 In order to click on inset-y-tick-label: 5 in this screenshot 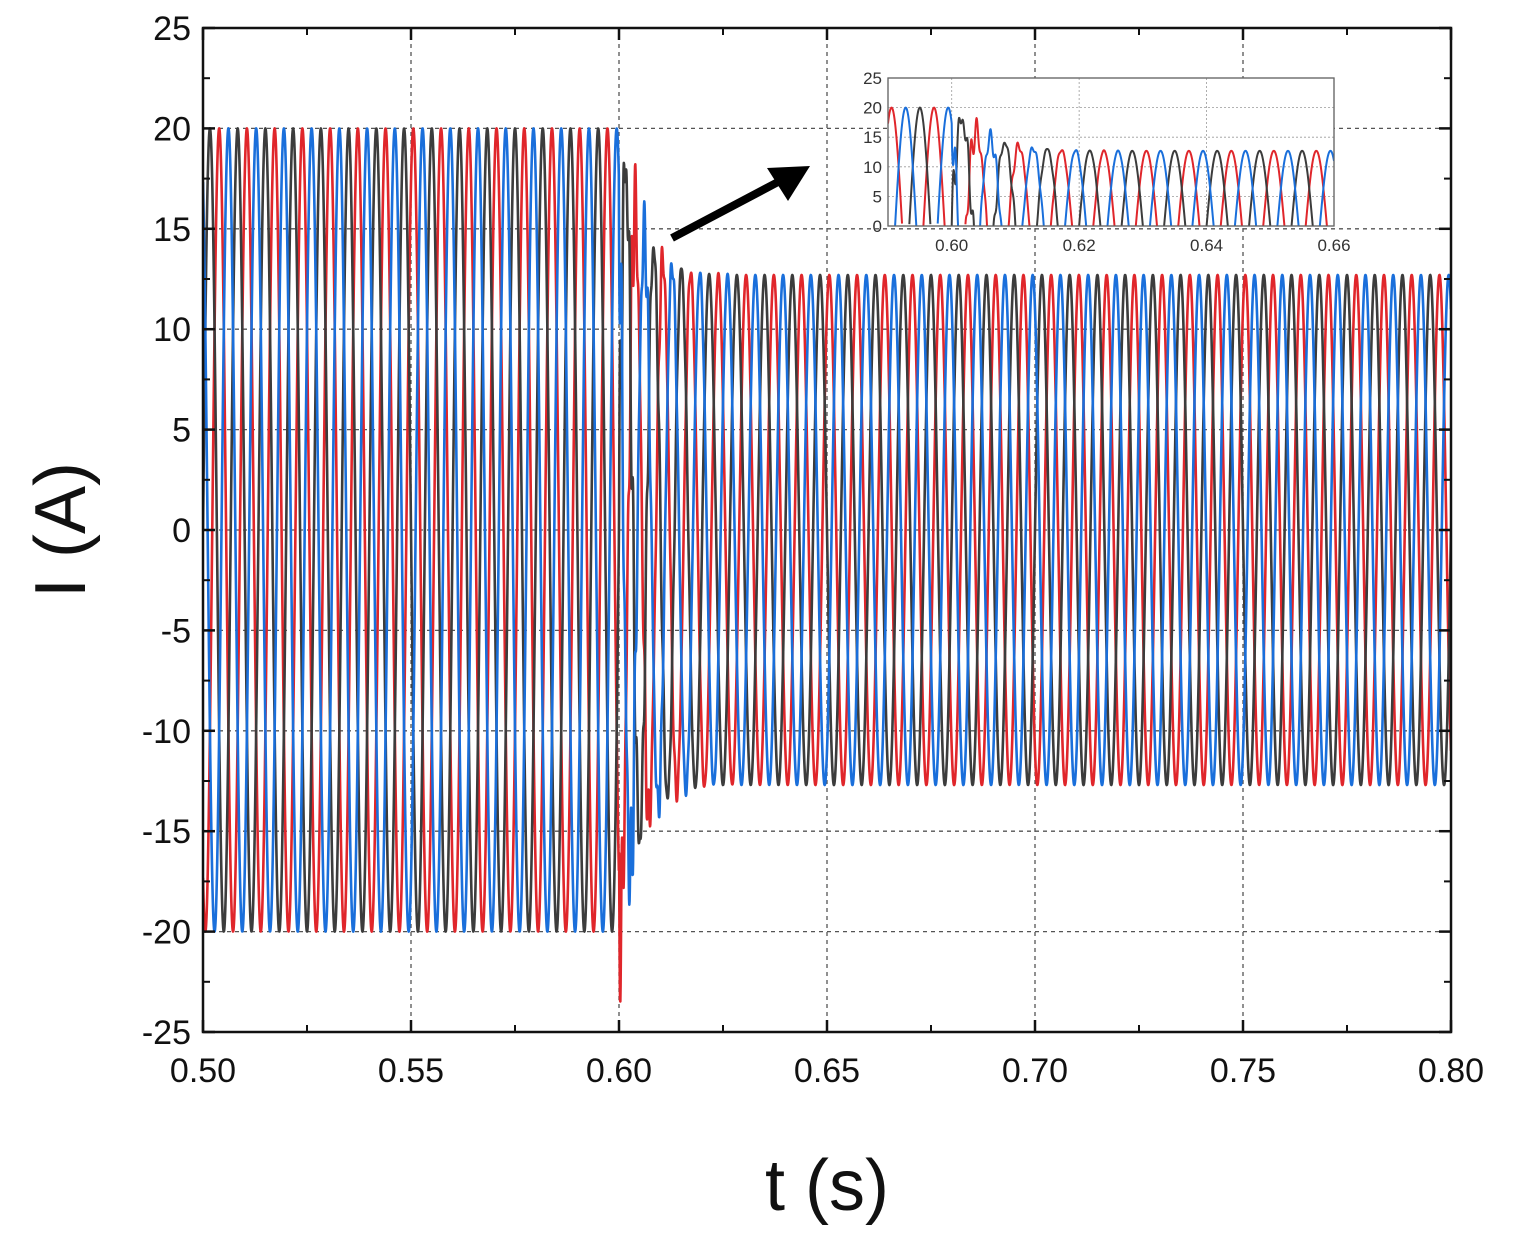, I will do `click(877, 196)`.